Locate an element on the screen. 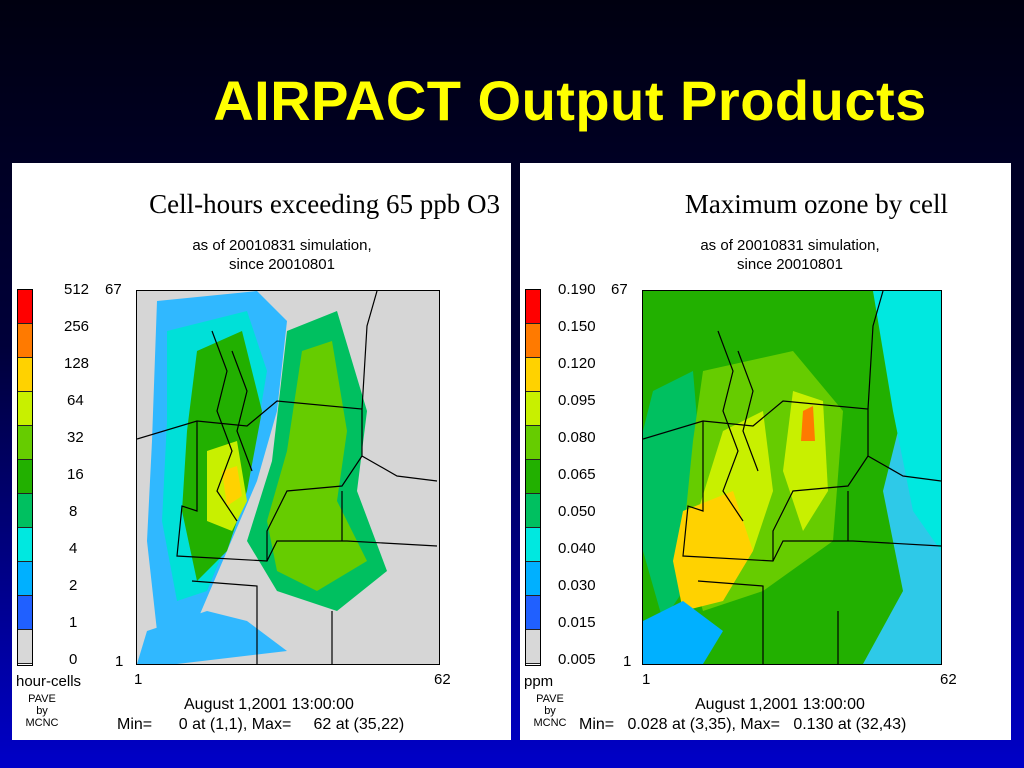  legend-tick: 0.150 is located at coordinates (577, 326).